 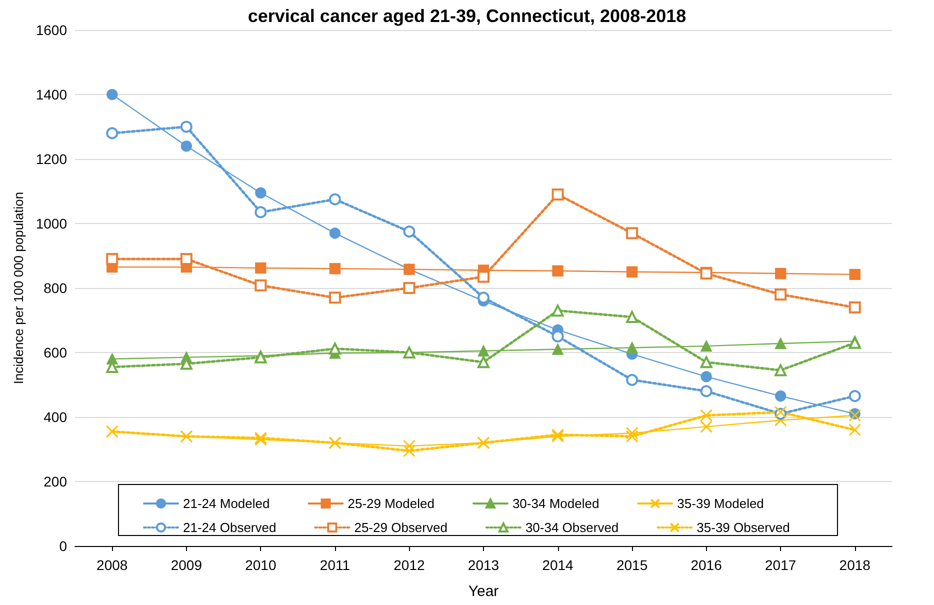 I want to click on x-tick-label: 2011, so click(x=335, y=565).